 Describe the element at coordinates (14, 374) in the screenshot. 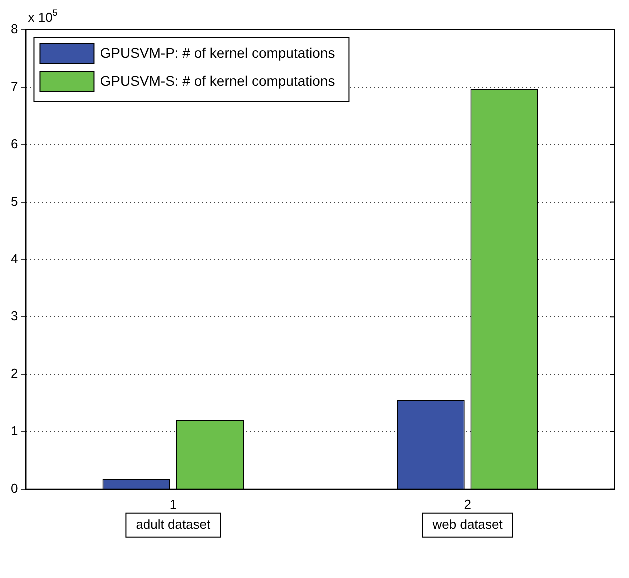

I see `y-tick-label: 2` at that location.